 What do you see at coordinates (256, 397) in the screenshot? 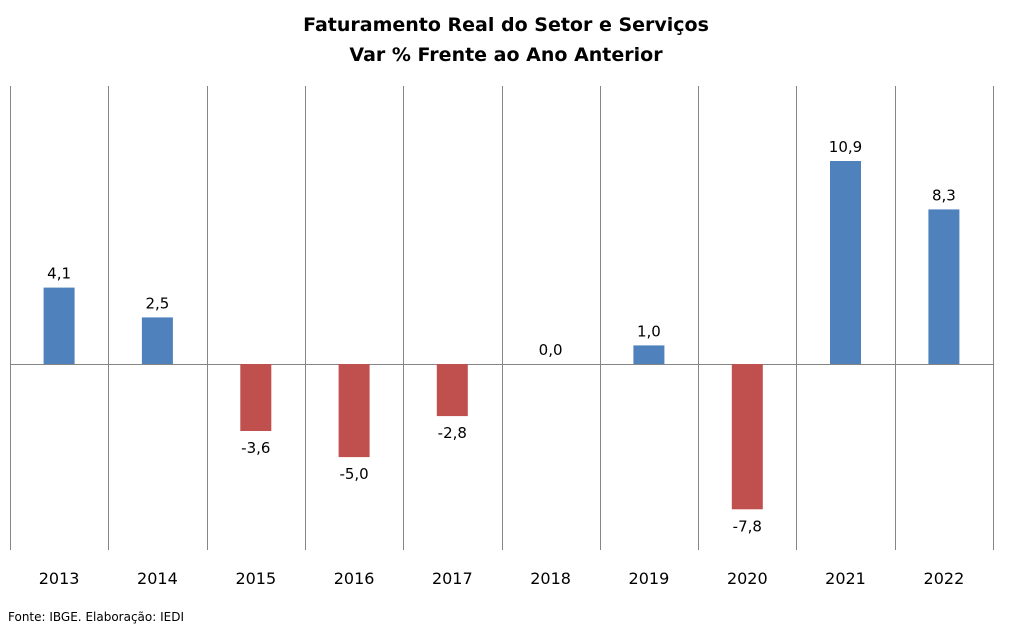
I see `bar-2015` at bounding box center [256, 397].